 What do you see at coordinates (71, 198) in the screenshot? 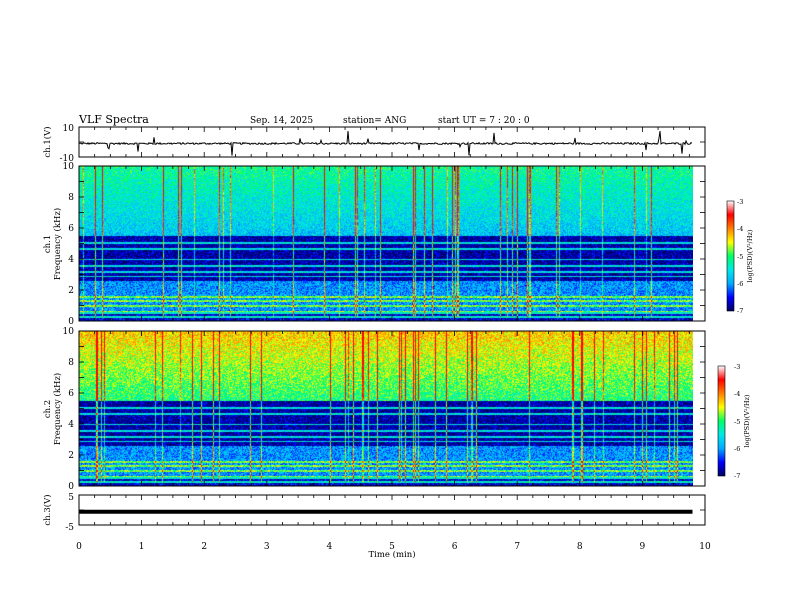
I see `ch1-ytick-8: 8` at bounding box center [71, 198].